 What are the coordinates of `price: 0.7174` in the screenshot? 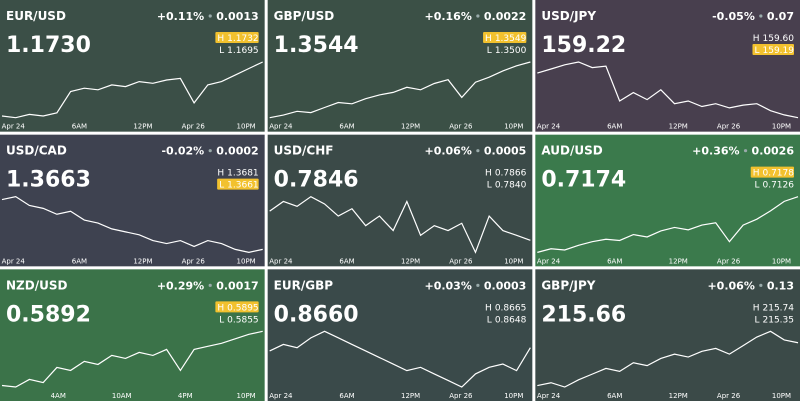 It's located at (583, 180).